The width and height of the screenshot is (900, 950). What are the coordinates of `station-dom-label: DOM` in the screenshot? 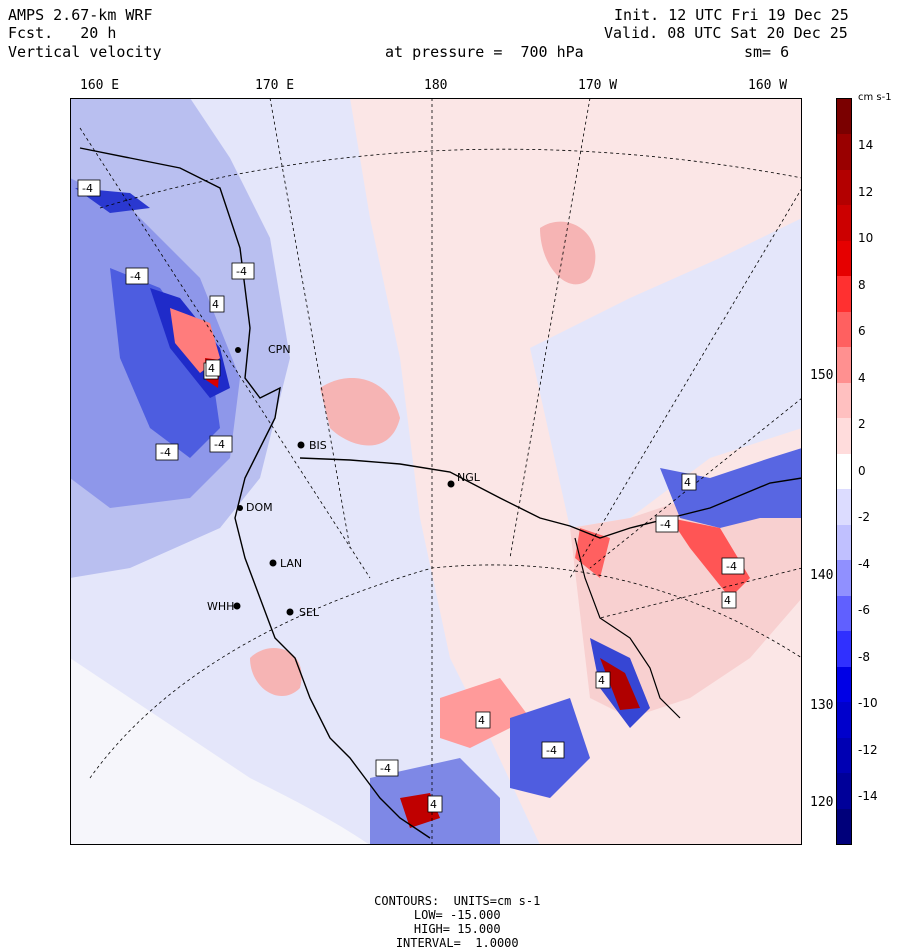 It's located at (259, 507).